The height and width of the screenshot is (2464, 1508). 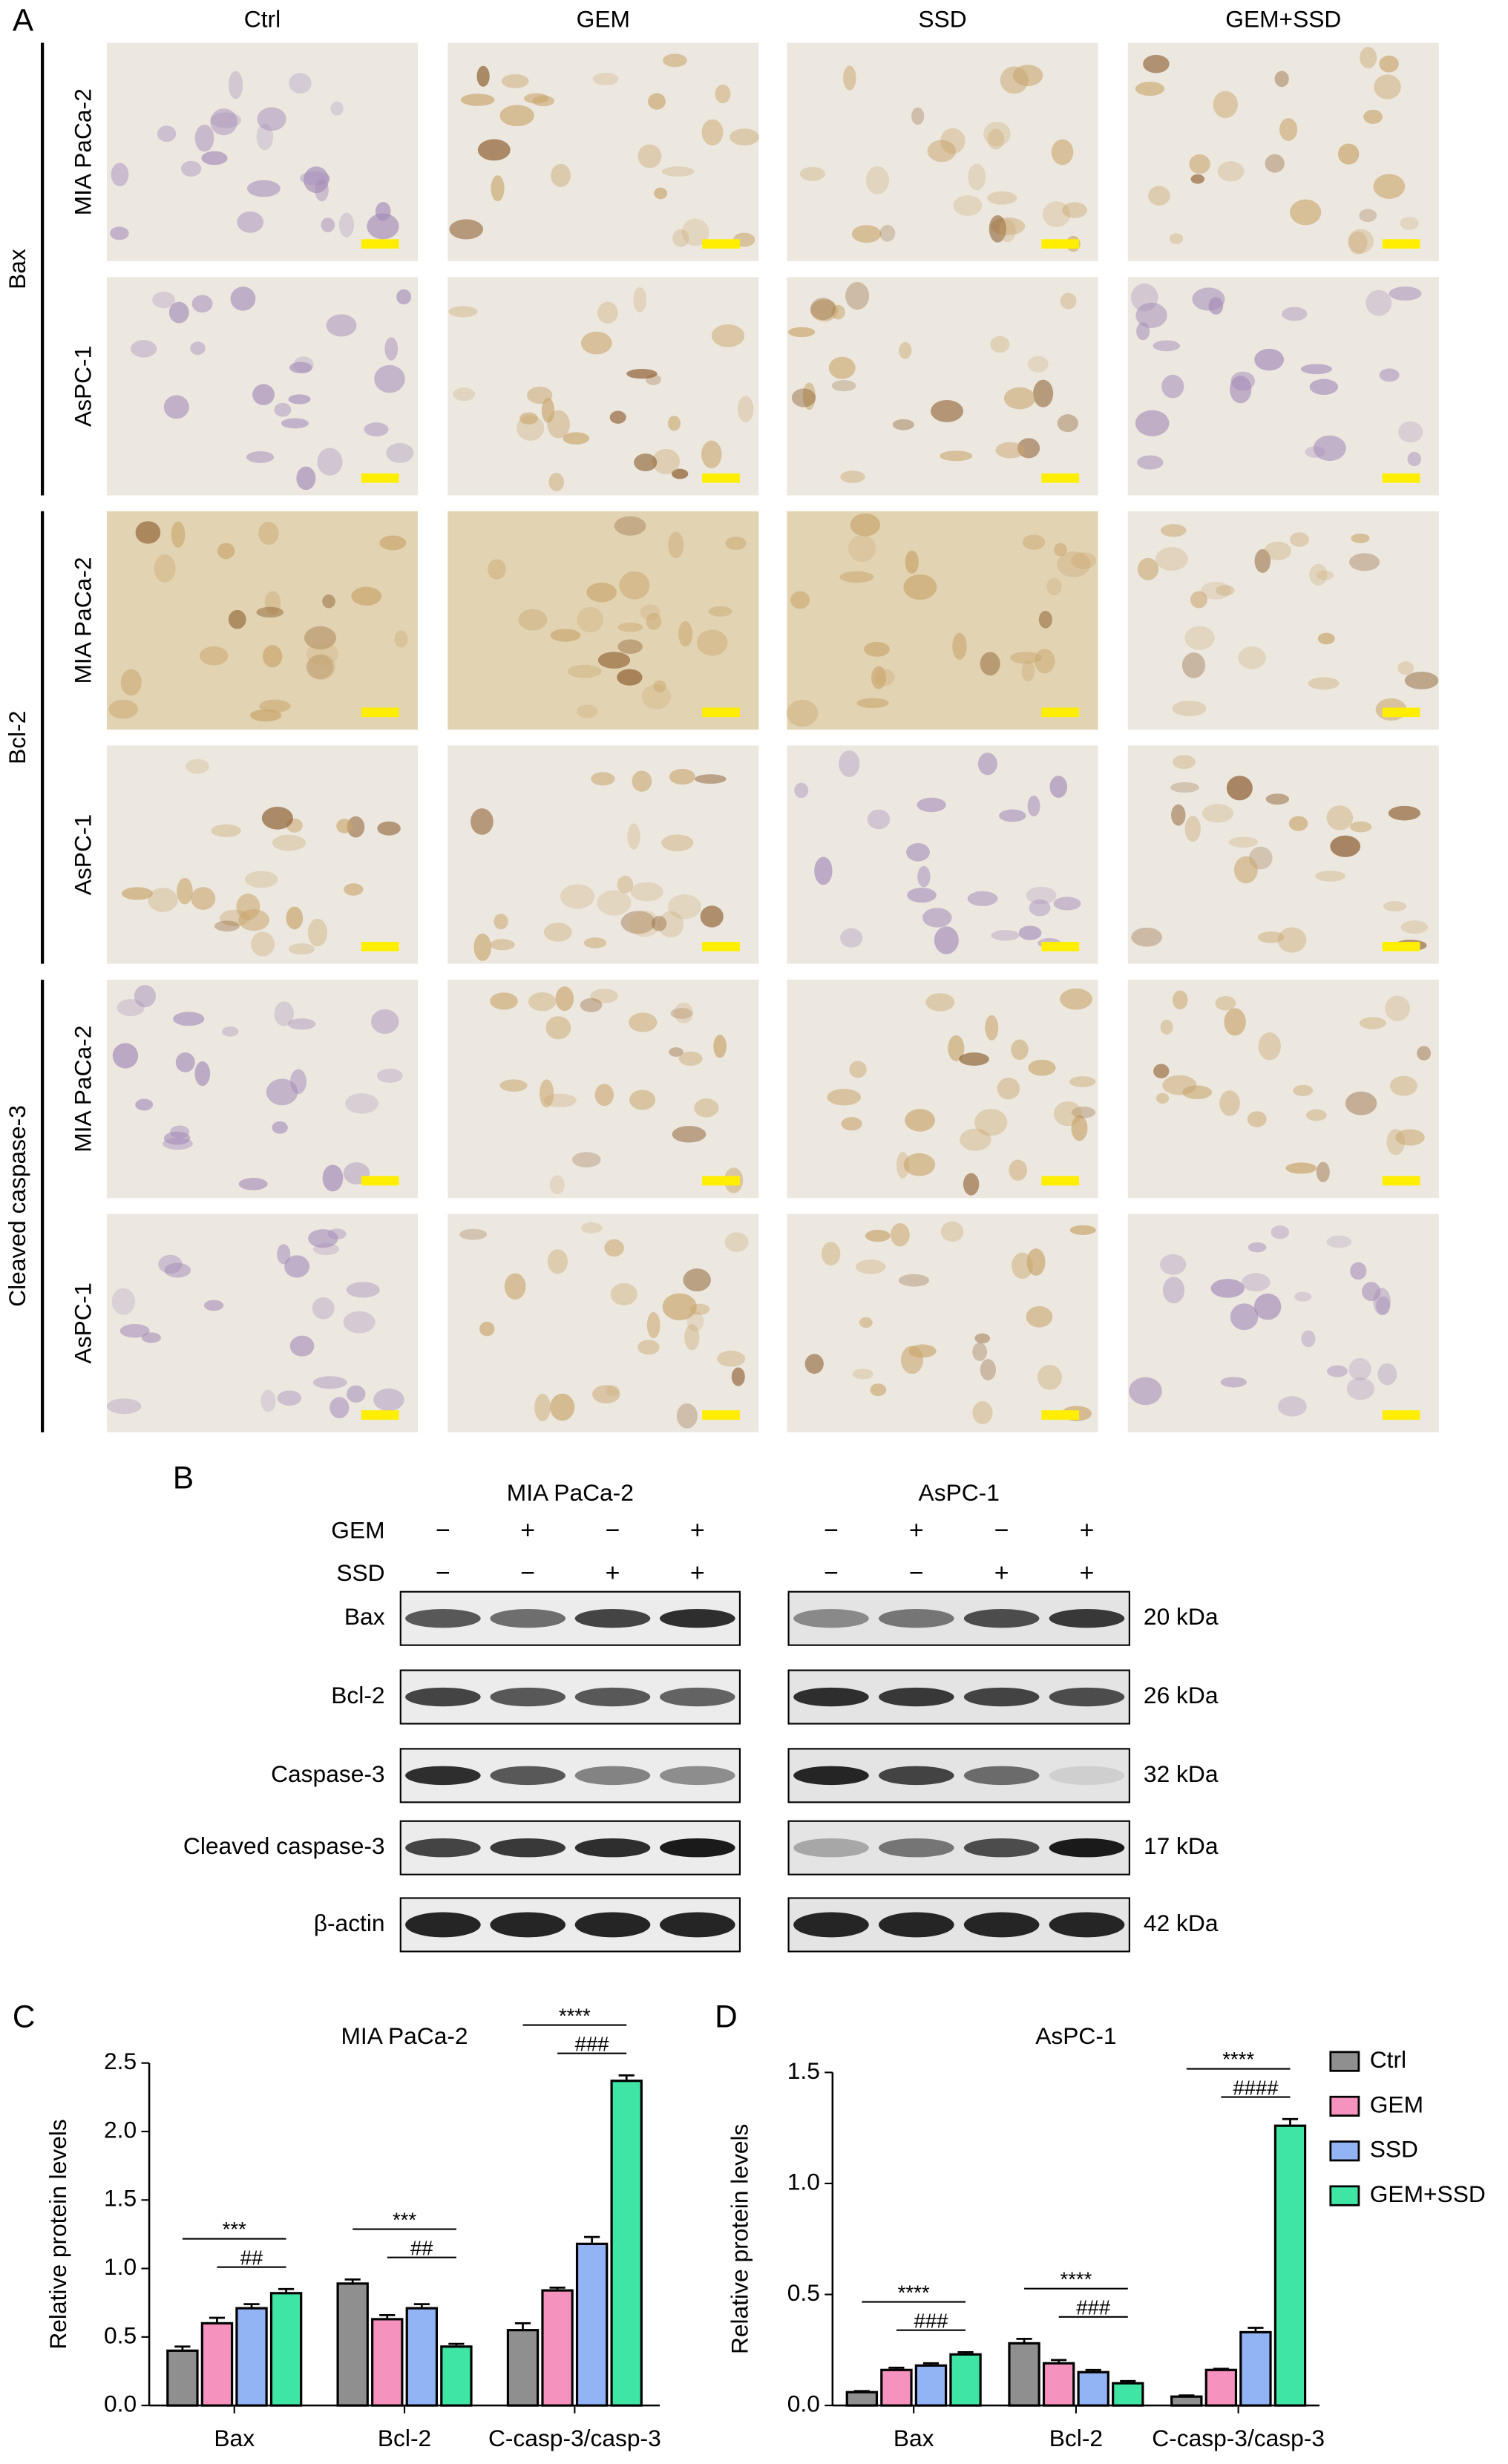 I want to click on significance-label: ***, so click(x=404, y=2219).